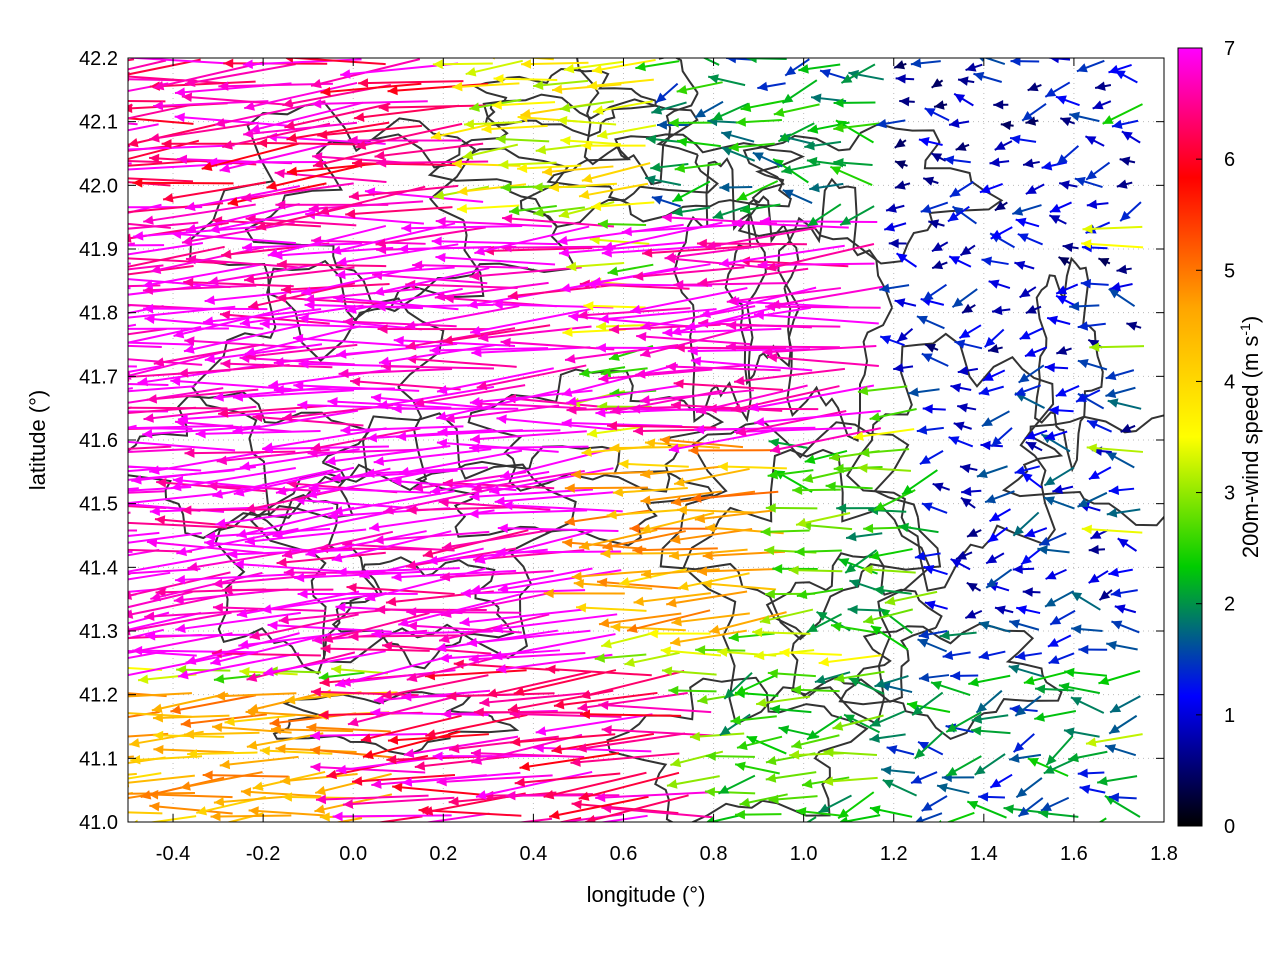 This screenshot has height=960, width=1280. What do you see at coordinates (1245, 329) in the screenshot?
I see `colorbar-title-sup: -1` at bounding box center [1245, 329].